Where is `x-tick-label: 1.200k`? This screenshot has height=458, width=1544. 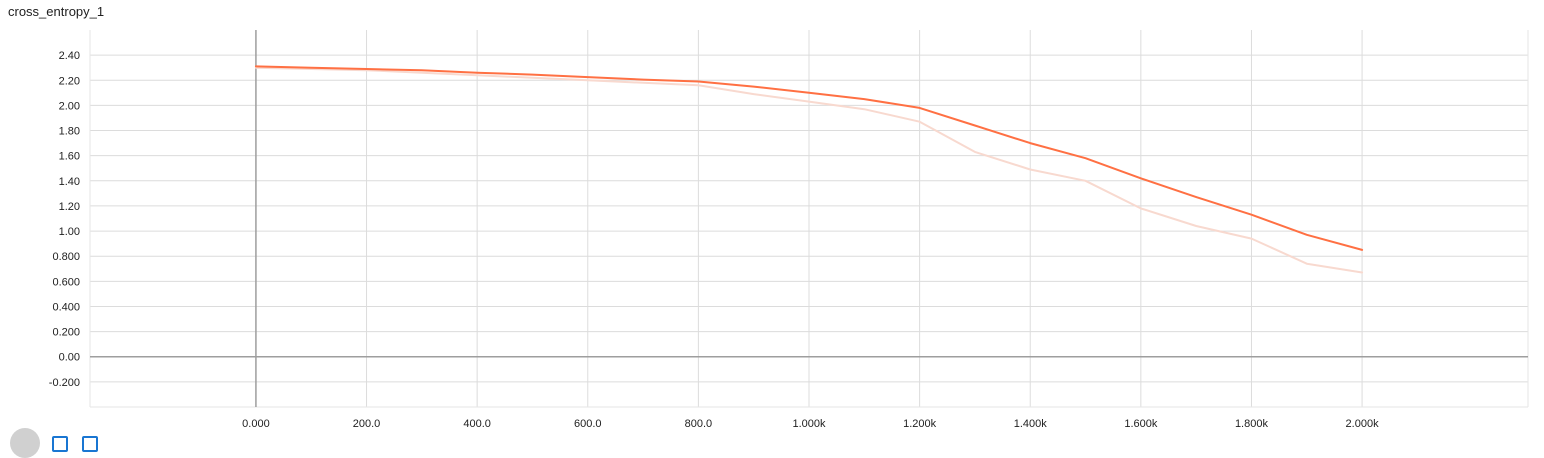
x-tick-label: 1.200k is located at coordinates (920, 423).